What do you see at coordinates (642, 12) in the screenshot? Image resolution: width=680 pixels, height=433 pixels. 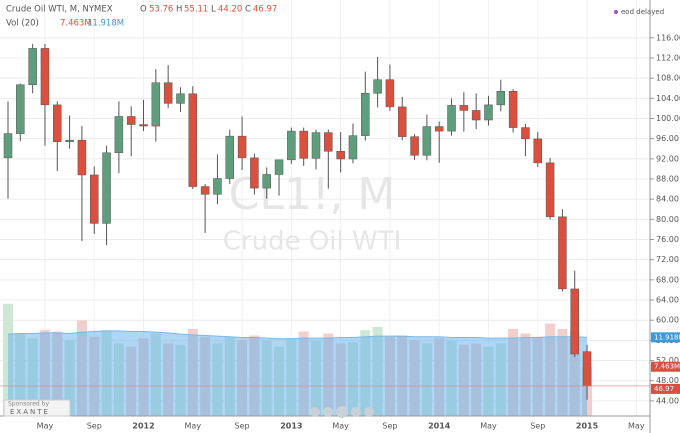 I see `status: eod delayed` at bounding box center [642, 12].